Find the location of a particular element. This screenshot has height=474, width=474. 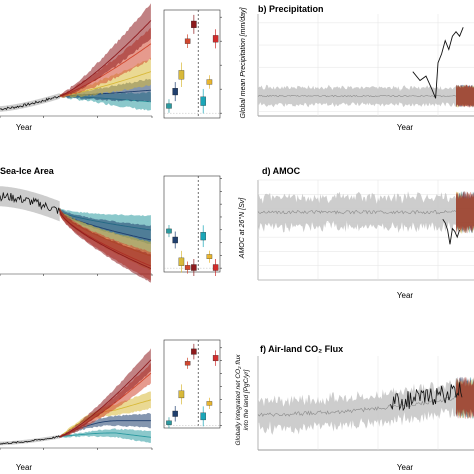

panel-f-xlabel: Year is located at coordinates (405, 467).